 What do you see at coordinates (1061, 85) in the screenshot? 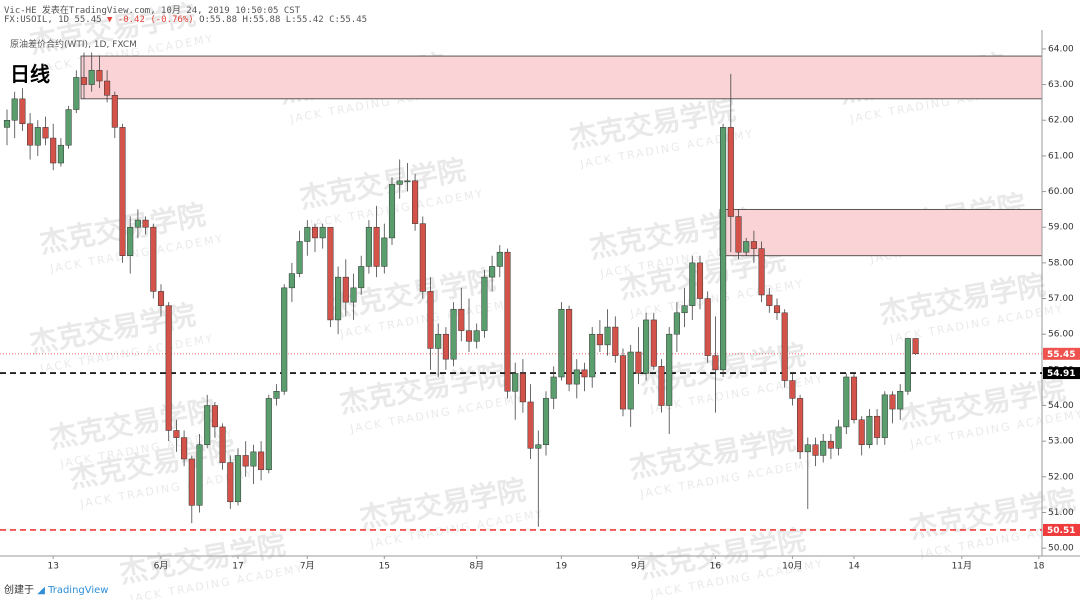
I see `y-tick-label: 63.00` at bounding box center [1061, 85].